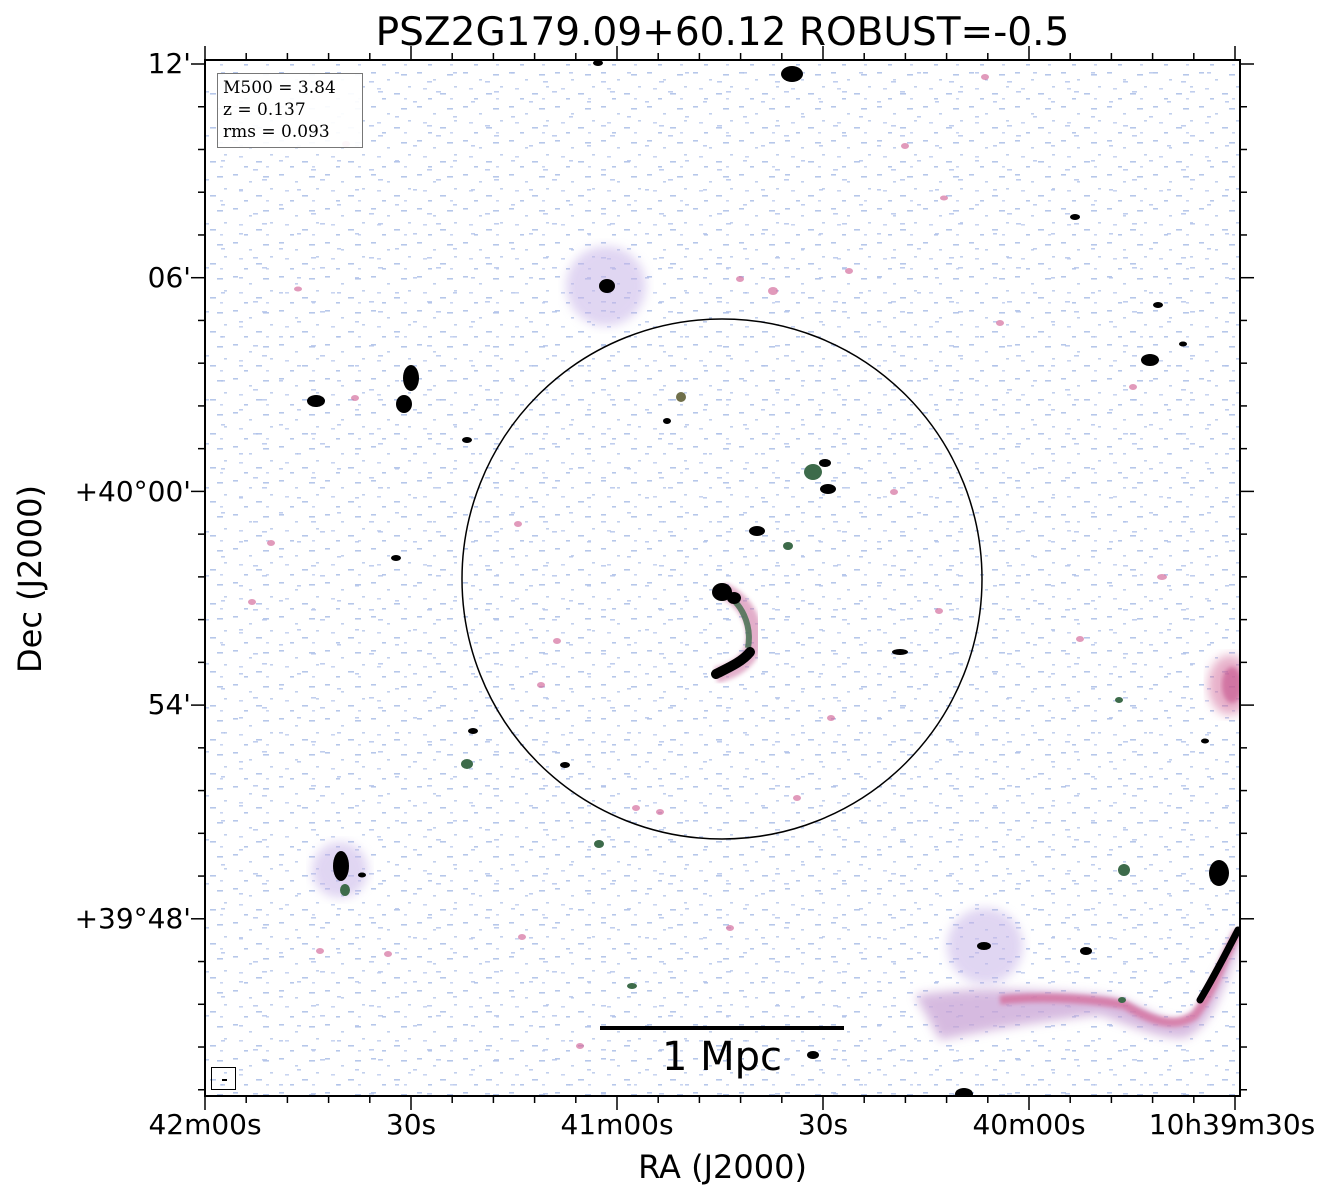 The image size is (1341, 1200). What do you see at coordinates (132, 491) in the screenshot?
I see `y-tick-label: +40°00'` at bounding box center [132, 491].